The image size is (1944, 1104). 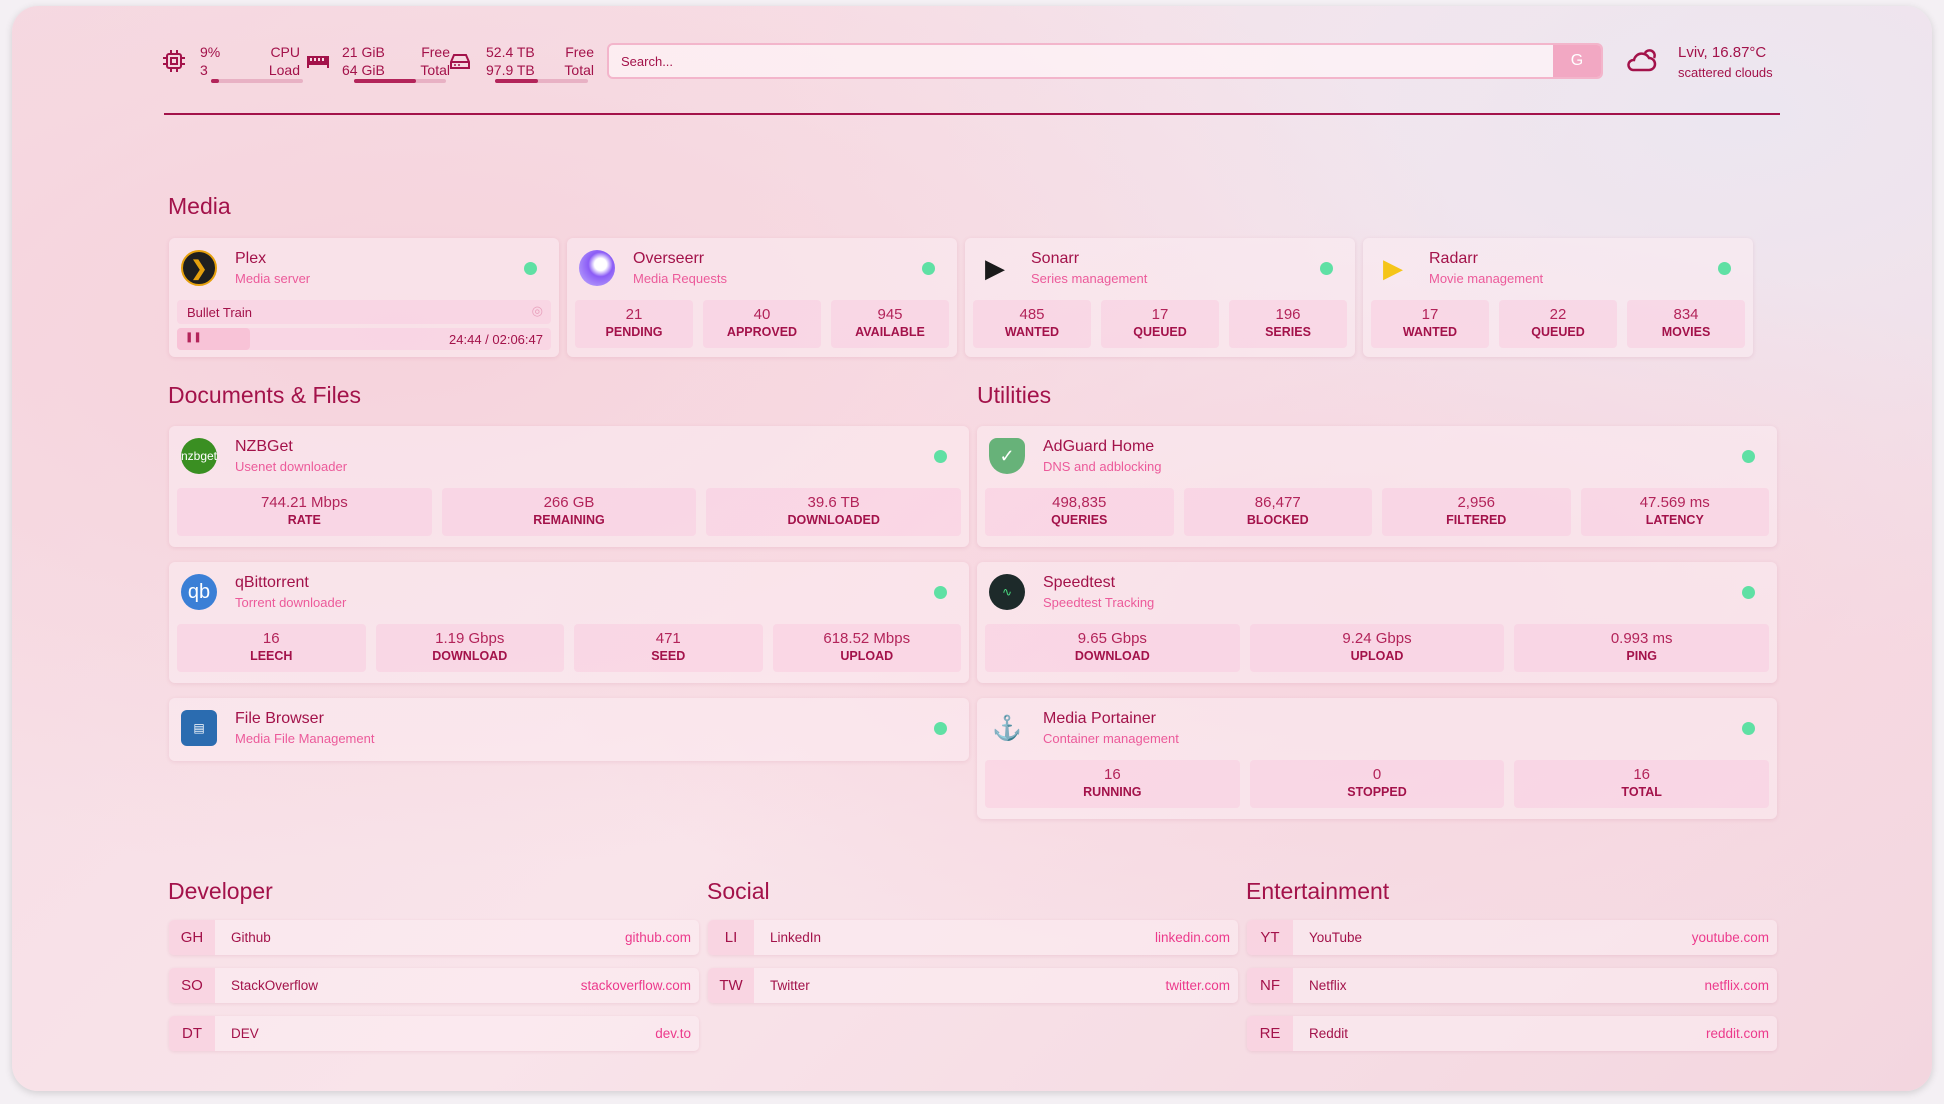 I want to click on bookmark-url: twitter.com, so click(x=1197, y=985).